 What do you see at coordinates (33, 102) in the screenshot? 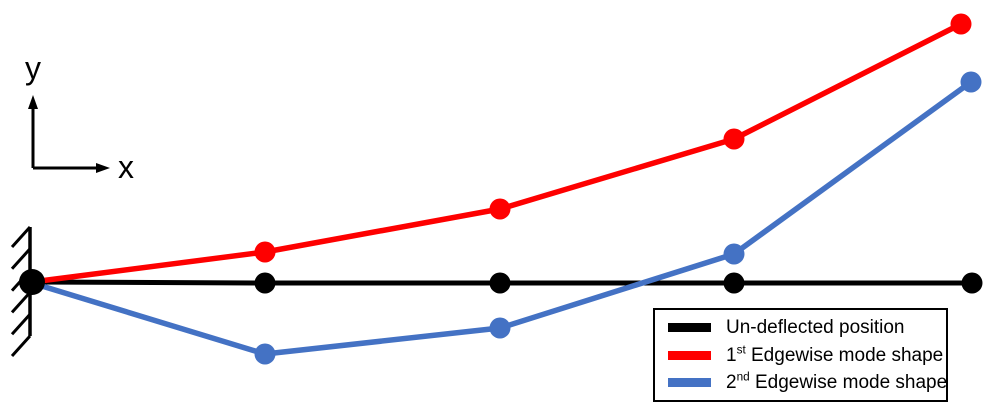
I see `y-axis-arrowhead-icon` at bounding box center [33, 102].